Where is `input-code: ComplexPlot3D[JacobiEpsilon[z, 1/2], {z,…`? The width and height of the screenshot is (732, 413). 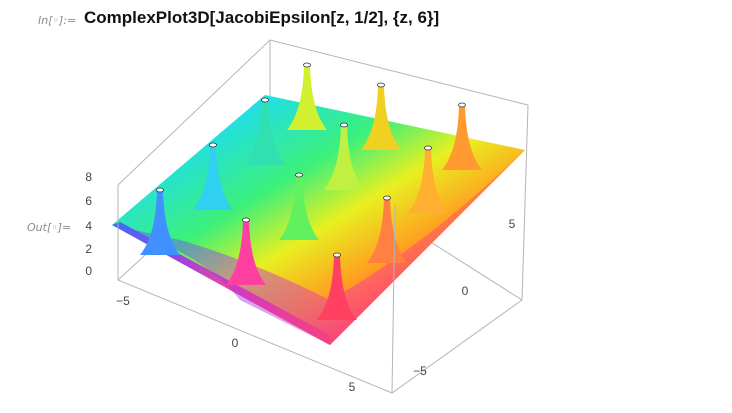
input-code: ComplexPlot3D[JacobiEpsilon[z, 1/2], {z,… is located at coordinates (262, 17).